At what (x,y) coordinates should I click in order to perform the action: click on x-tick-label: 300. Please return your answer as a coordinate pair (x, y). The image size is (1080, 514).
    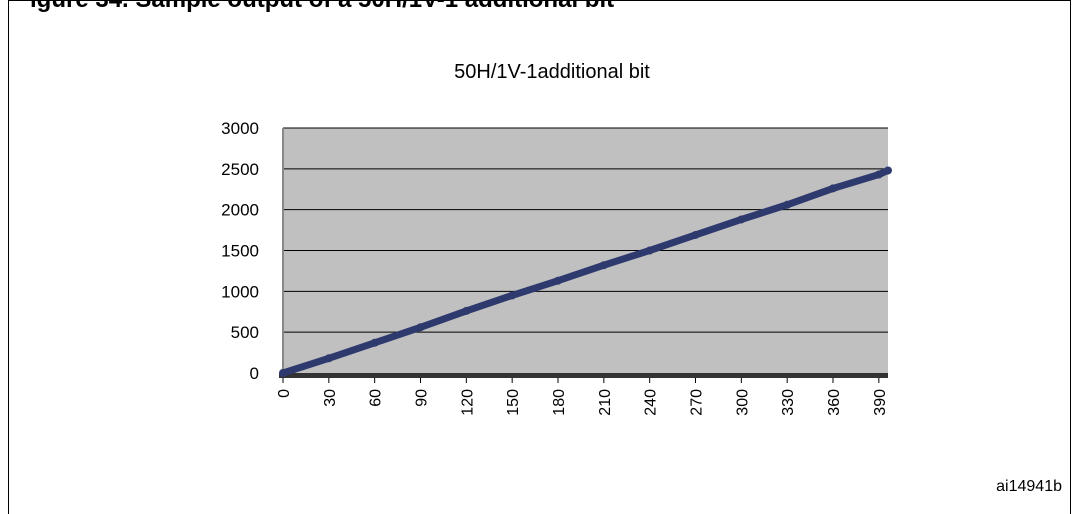
    Looking at the image, I should click on (742, 402).